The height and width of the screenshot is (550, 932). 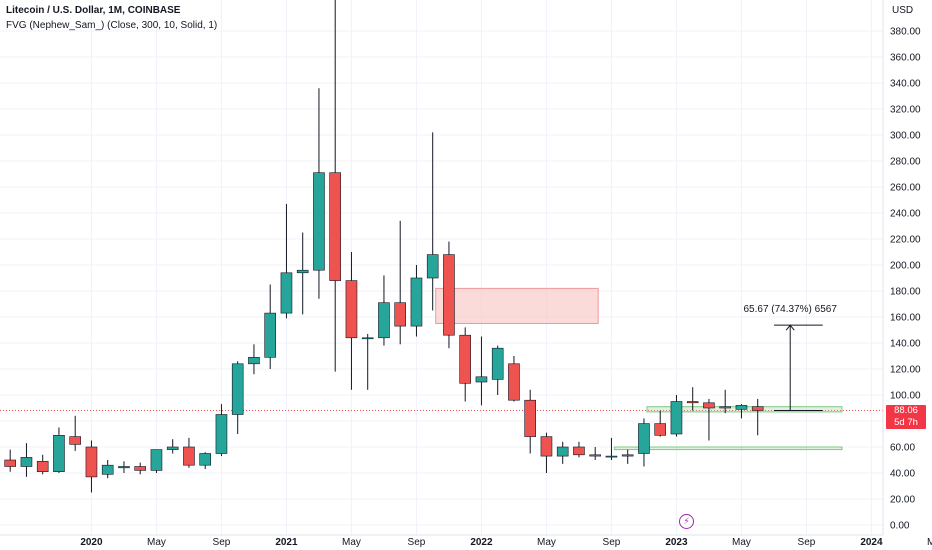 I want to click on time-tick-label: 2021, so click(x=286, y=542).